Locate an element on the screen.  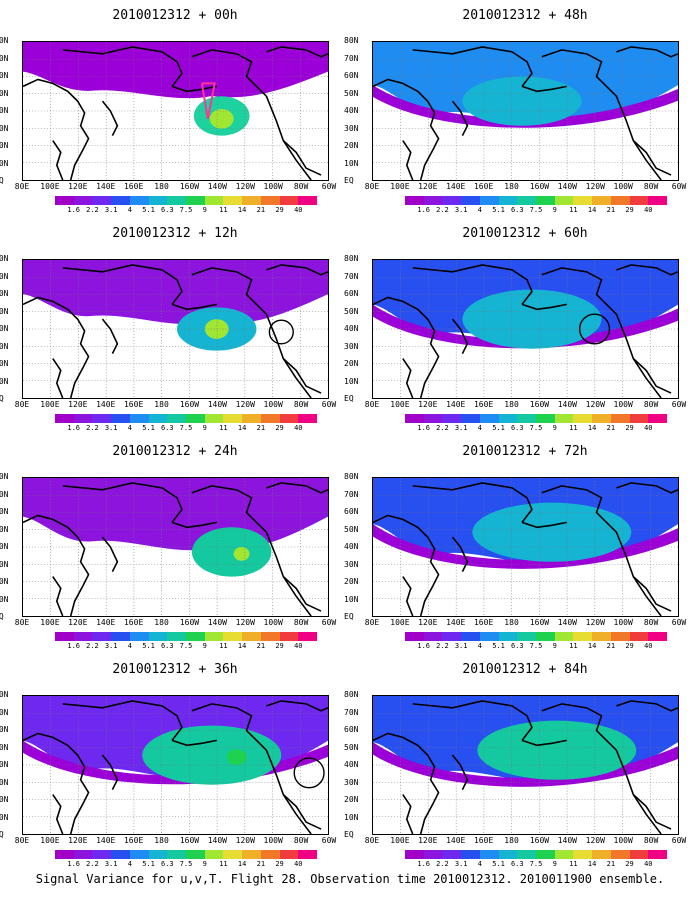
colorbar-label: 4 is located at coordinates (479, 864).